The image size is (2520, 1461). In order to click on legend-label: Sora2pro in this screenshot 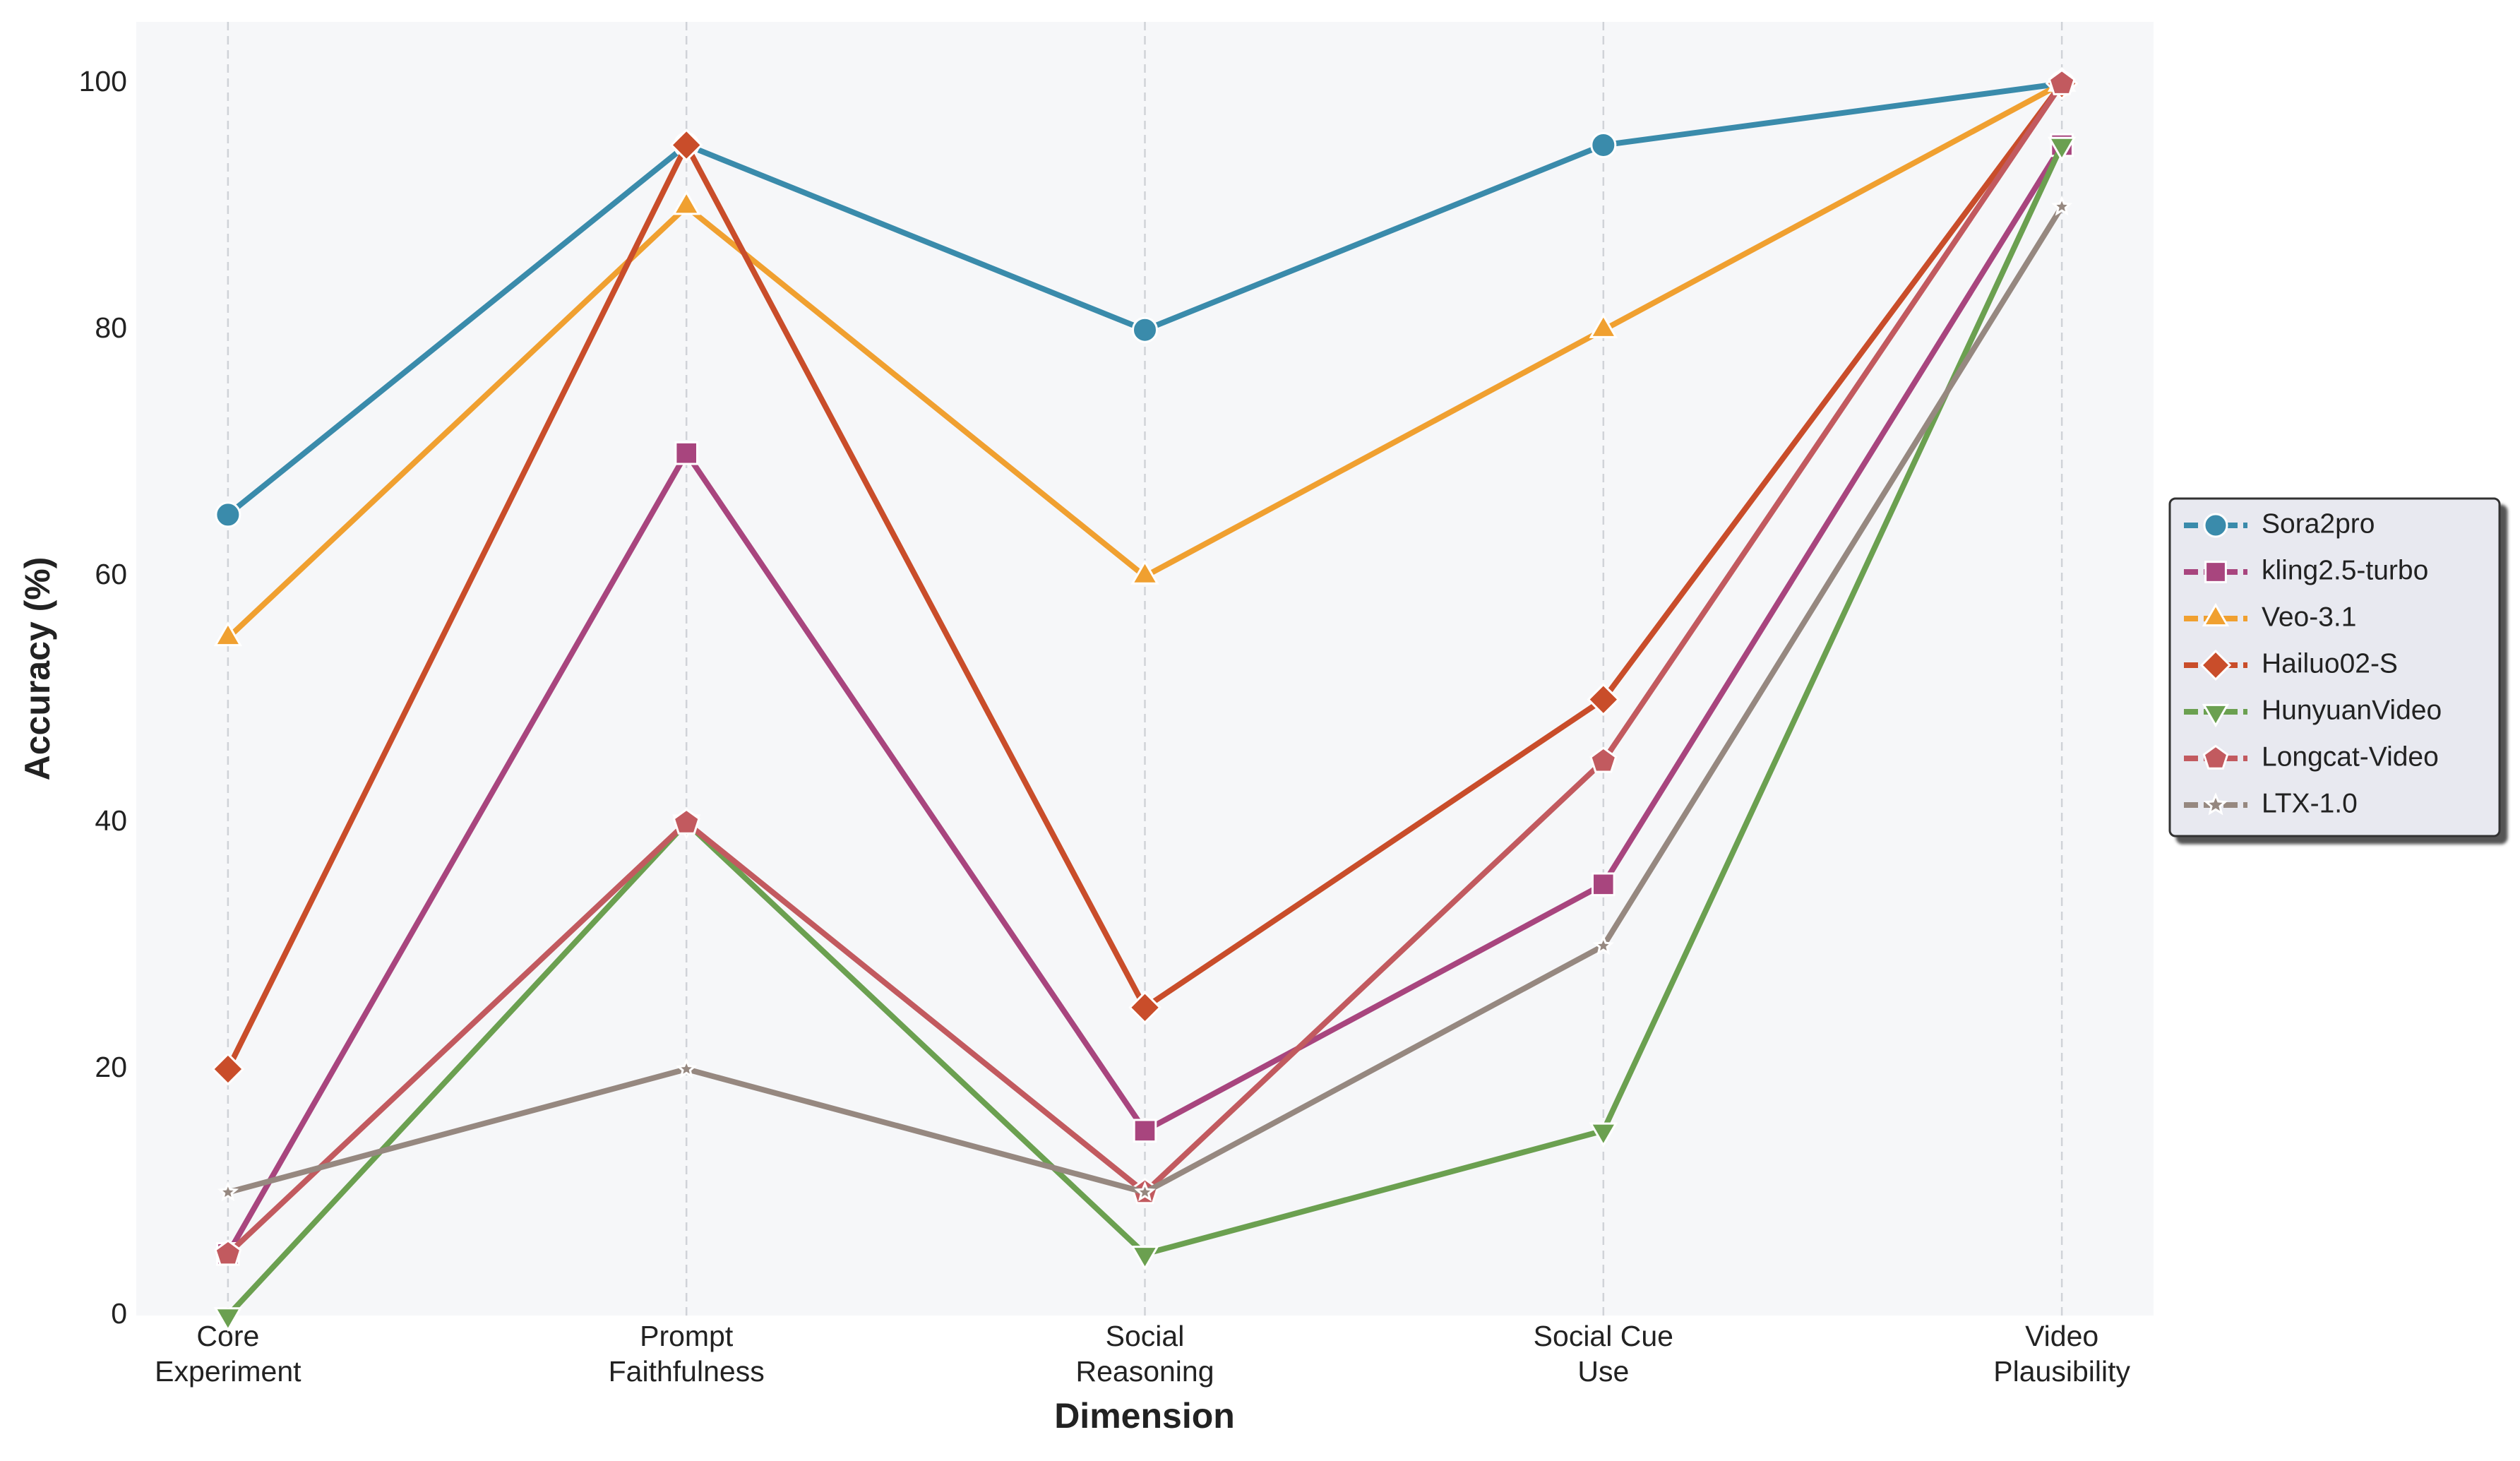, I will do `click(2318, 523)`.